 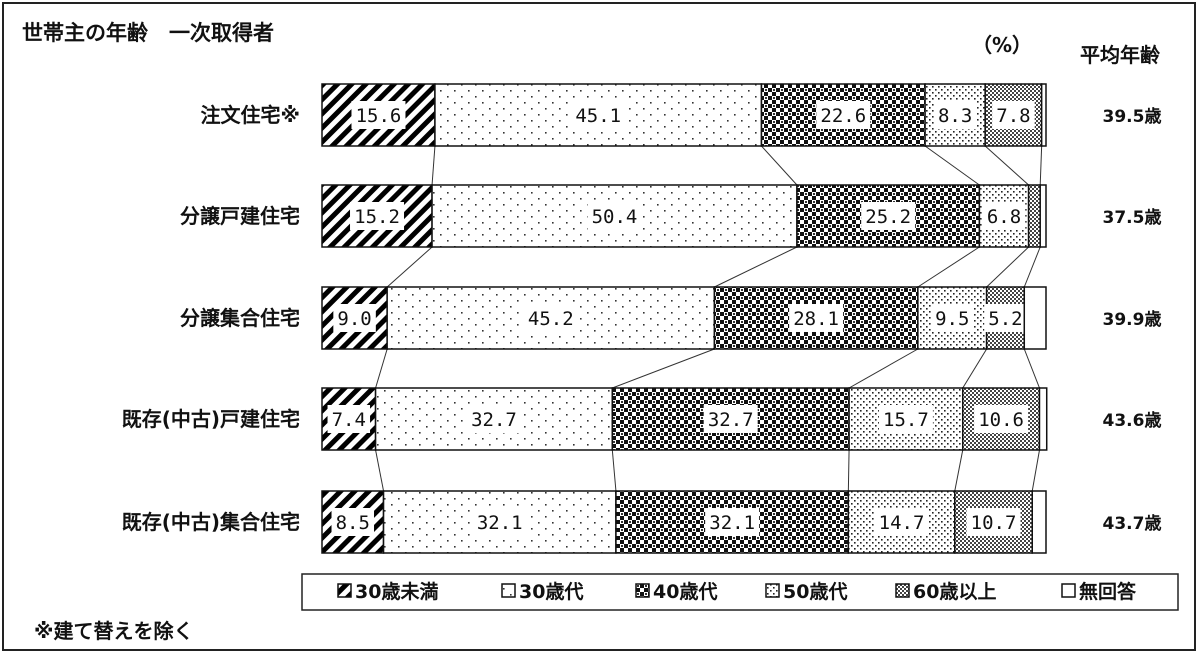 I want to click on legend-label: 60歳以上, so click(x=954, y=592).